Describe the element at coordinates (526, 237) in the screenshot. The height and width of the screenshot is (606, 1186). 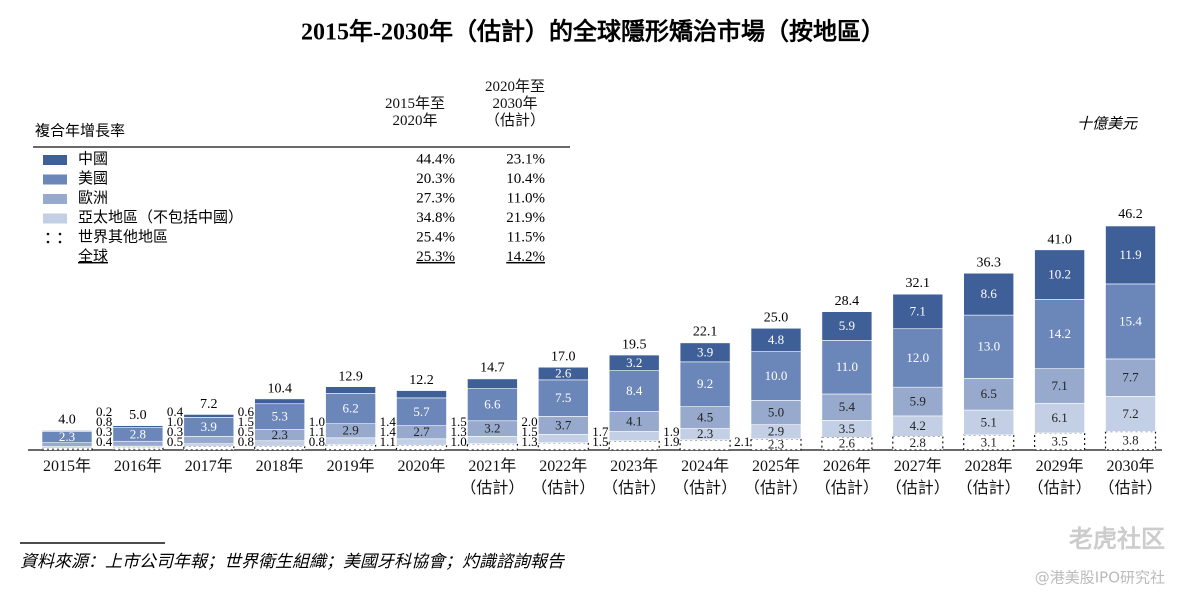
I see `cagr-value: 11.5%` at that location.